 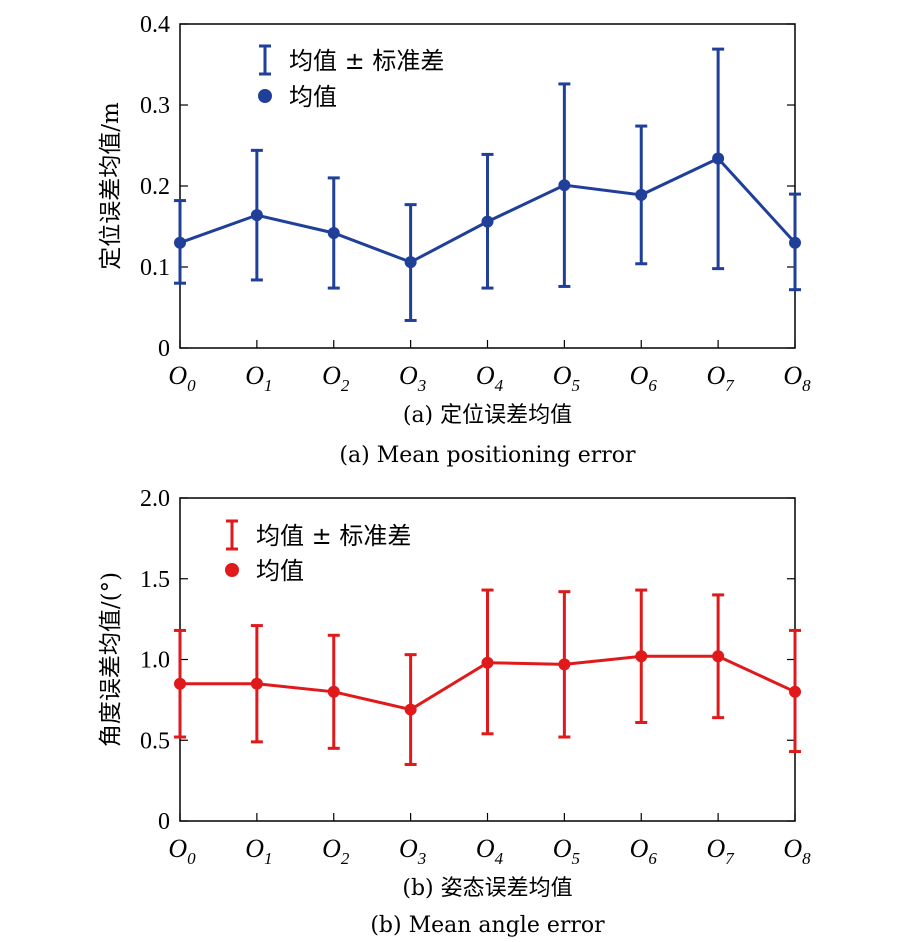 I want to click on caption-cn: (a) 定位误差均值, so click(x=487, y=415).